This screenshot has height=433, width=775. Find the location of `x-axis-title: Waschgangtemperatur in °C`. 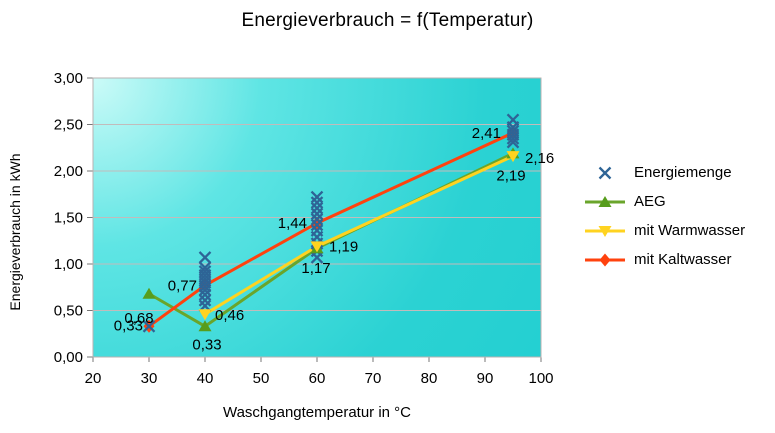

x-axis-title: Waschgangtemperatur in °C is located at coordinates (317, 412).